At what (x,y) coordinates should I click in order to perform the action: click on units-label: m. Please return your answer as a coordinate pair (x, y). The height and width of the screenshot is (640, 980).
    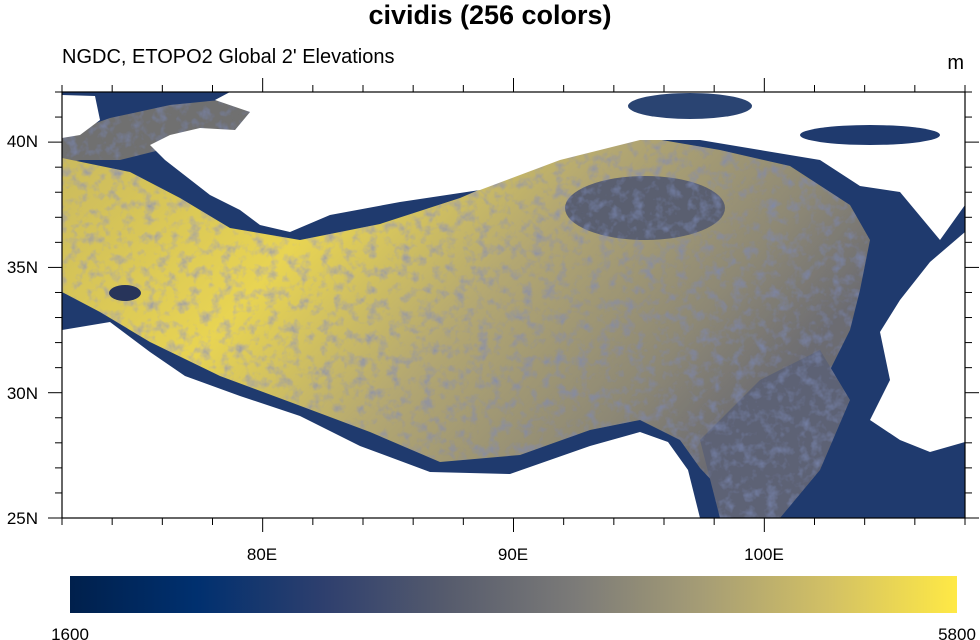
    Looking at the image, I should click on (955, 63).